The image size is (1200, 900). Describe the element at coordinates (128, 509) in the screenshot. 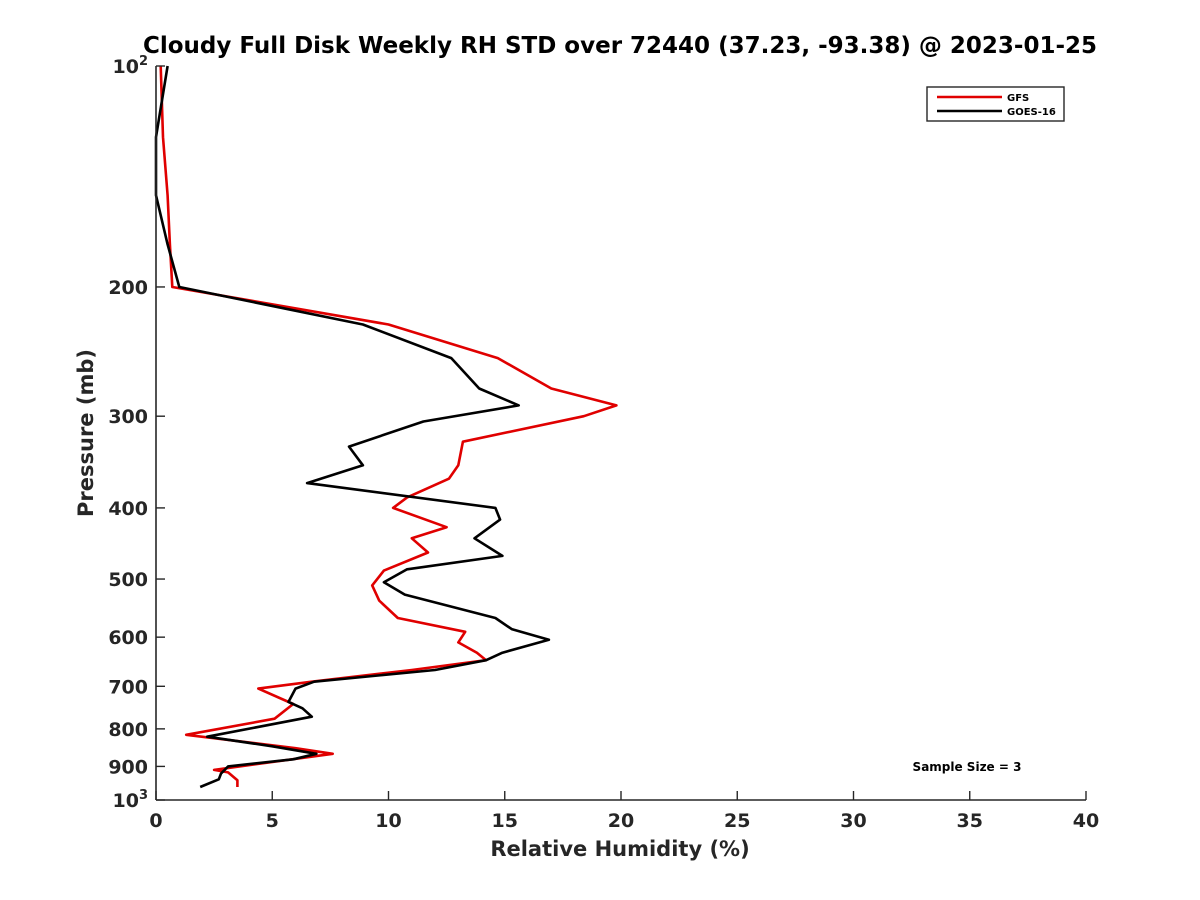

I see `y-tick-label: 400` at that location.